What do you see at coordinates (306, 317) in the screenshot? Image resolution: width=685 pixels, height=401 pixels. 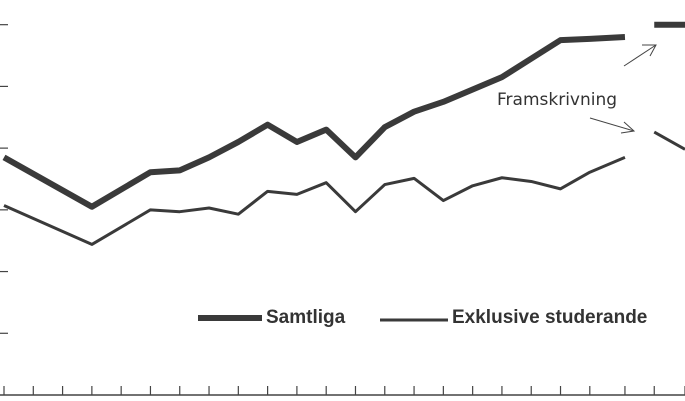 I see `legend-label: Samtliga` at bounding box center [306, 317].